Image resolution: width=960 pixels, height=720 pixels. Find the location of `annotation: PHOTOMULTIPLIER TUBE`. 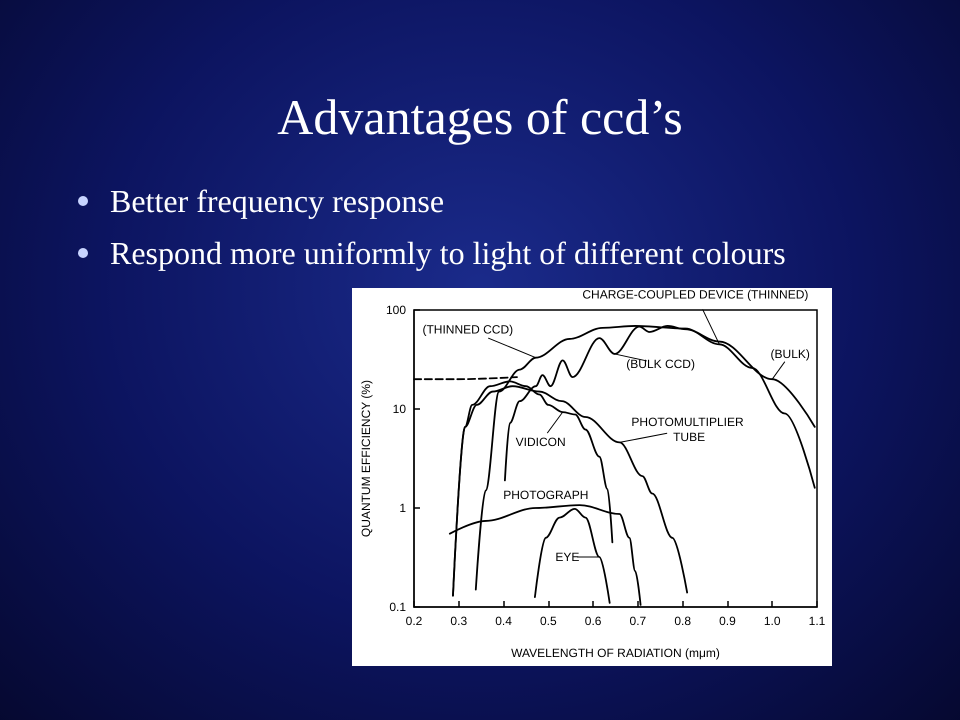

annotation: PHOTOMULTIPLIER TUBE is located at coordinates (687, 429).